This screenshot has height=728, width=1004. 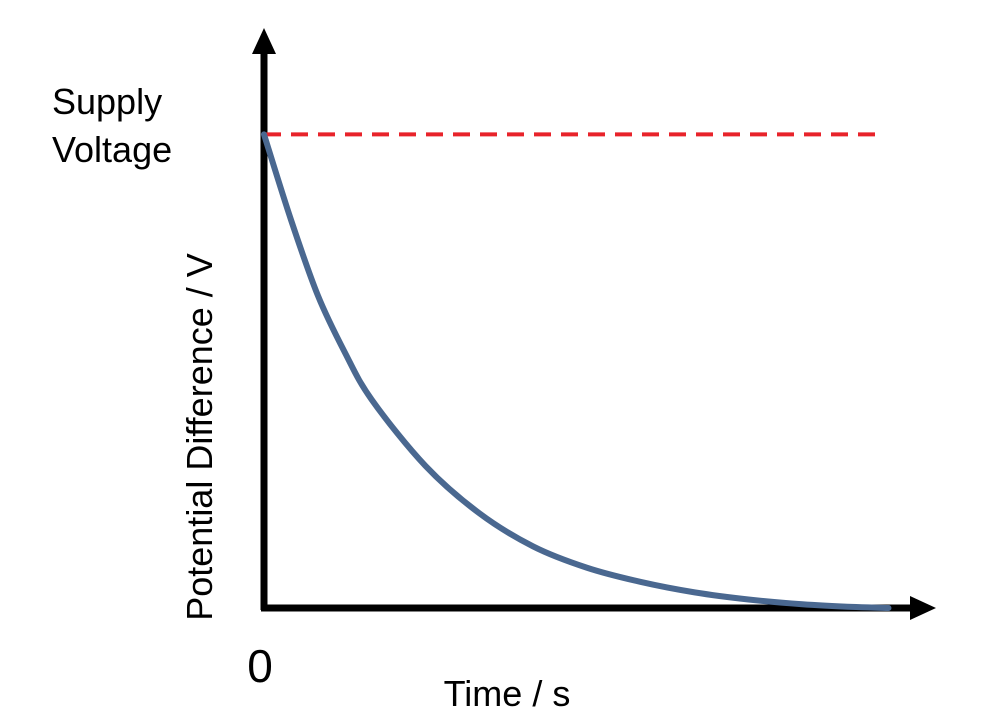 What do you see at coordinates (507, 693) in the screenshot?
I see `x-axis-label: Time / s` at bounding box center [507, 693].